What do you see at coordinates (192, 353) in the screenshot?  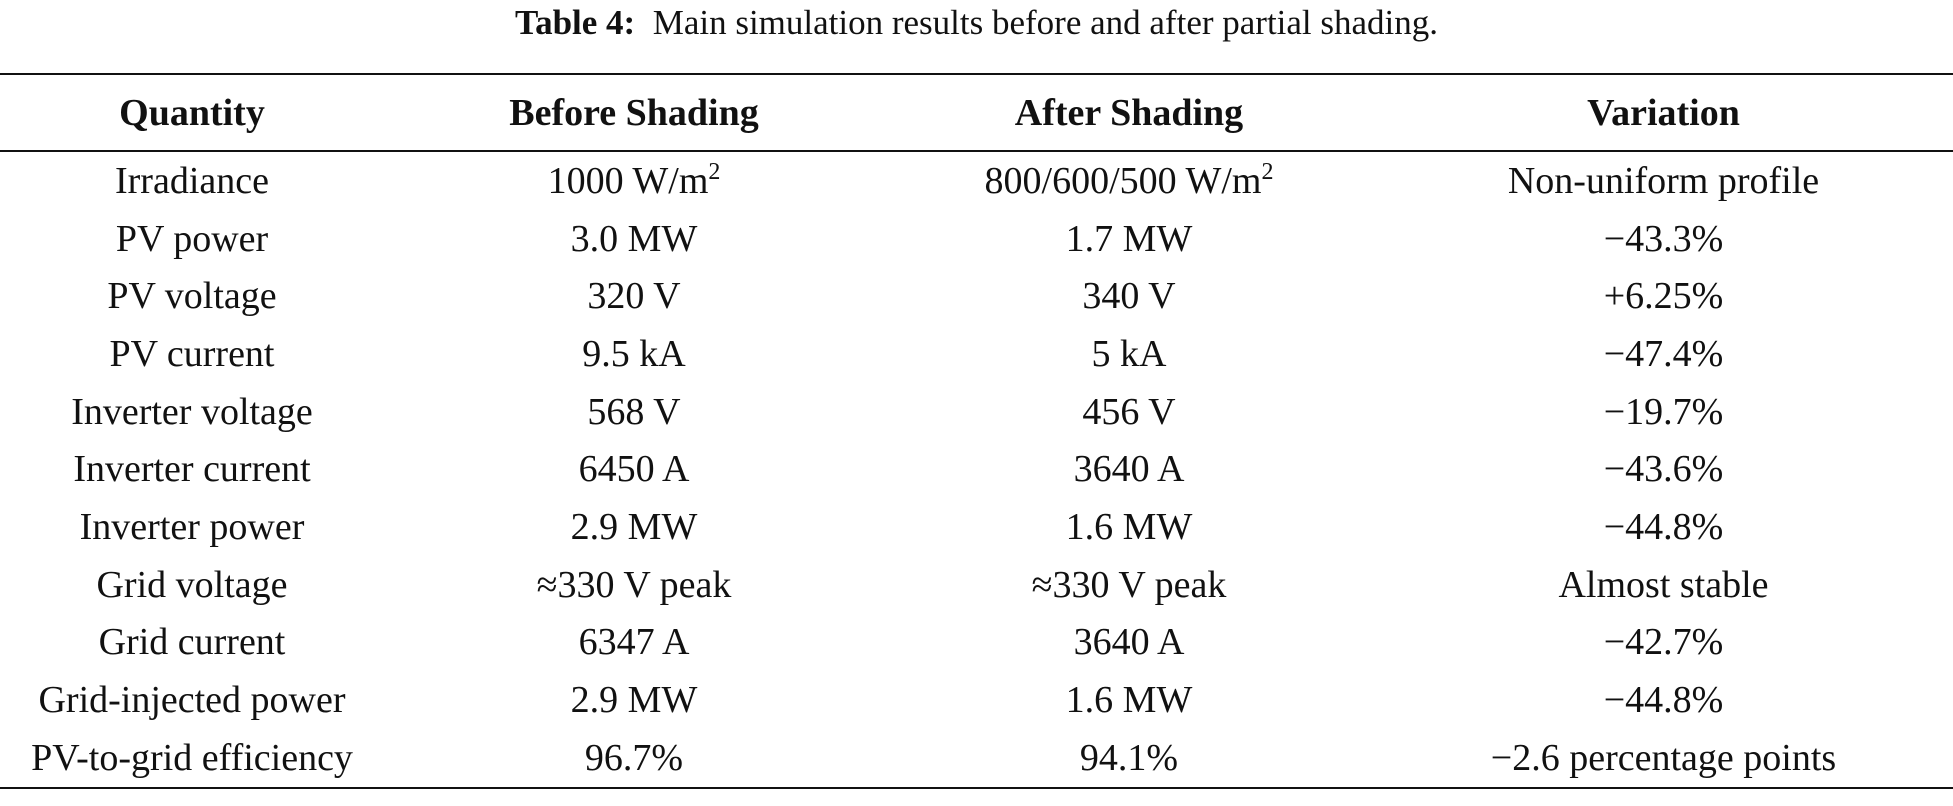 I see `cell-quantity: PV current` at bounding box center [192, 353].